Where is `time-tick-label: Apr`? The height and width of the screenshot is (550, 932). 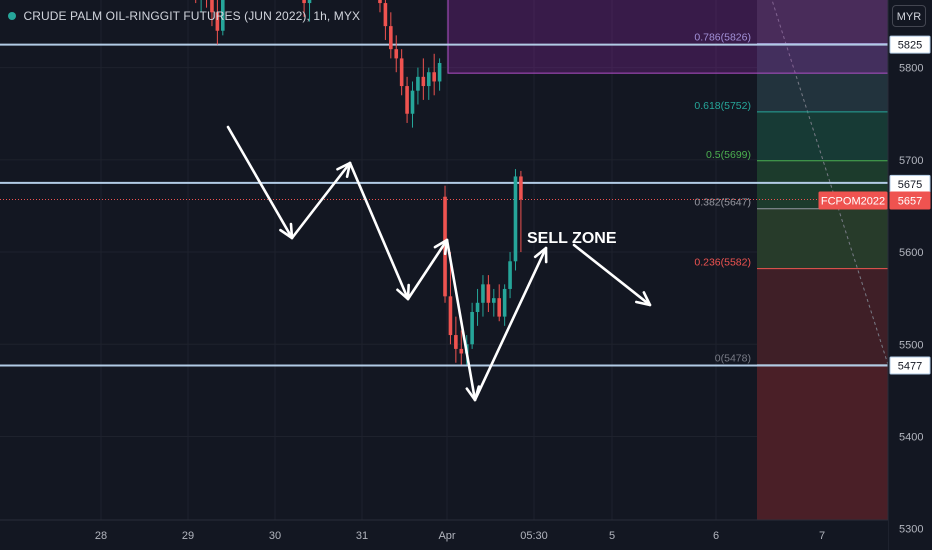 time-tick-label: Apr is located at coordinates (446, 536).